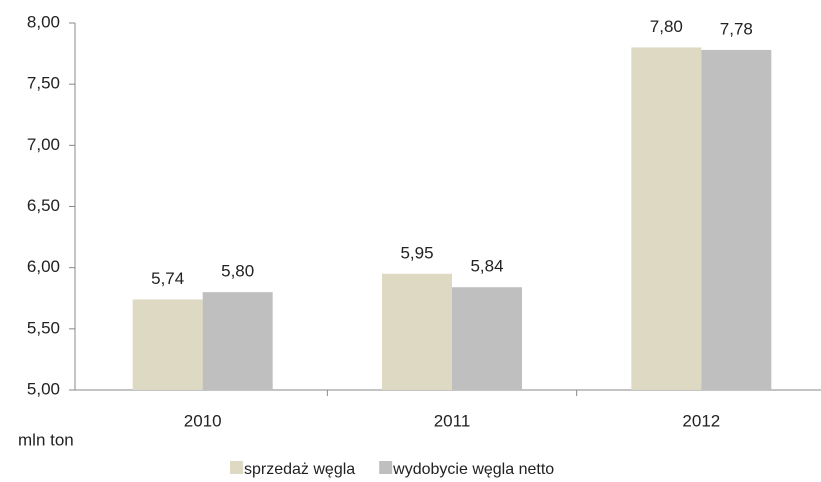 The image size is (821, 482). Describe the element at coordinates (167, 278) in the screenshot. I see `value-label: 5,74` at that location.